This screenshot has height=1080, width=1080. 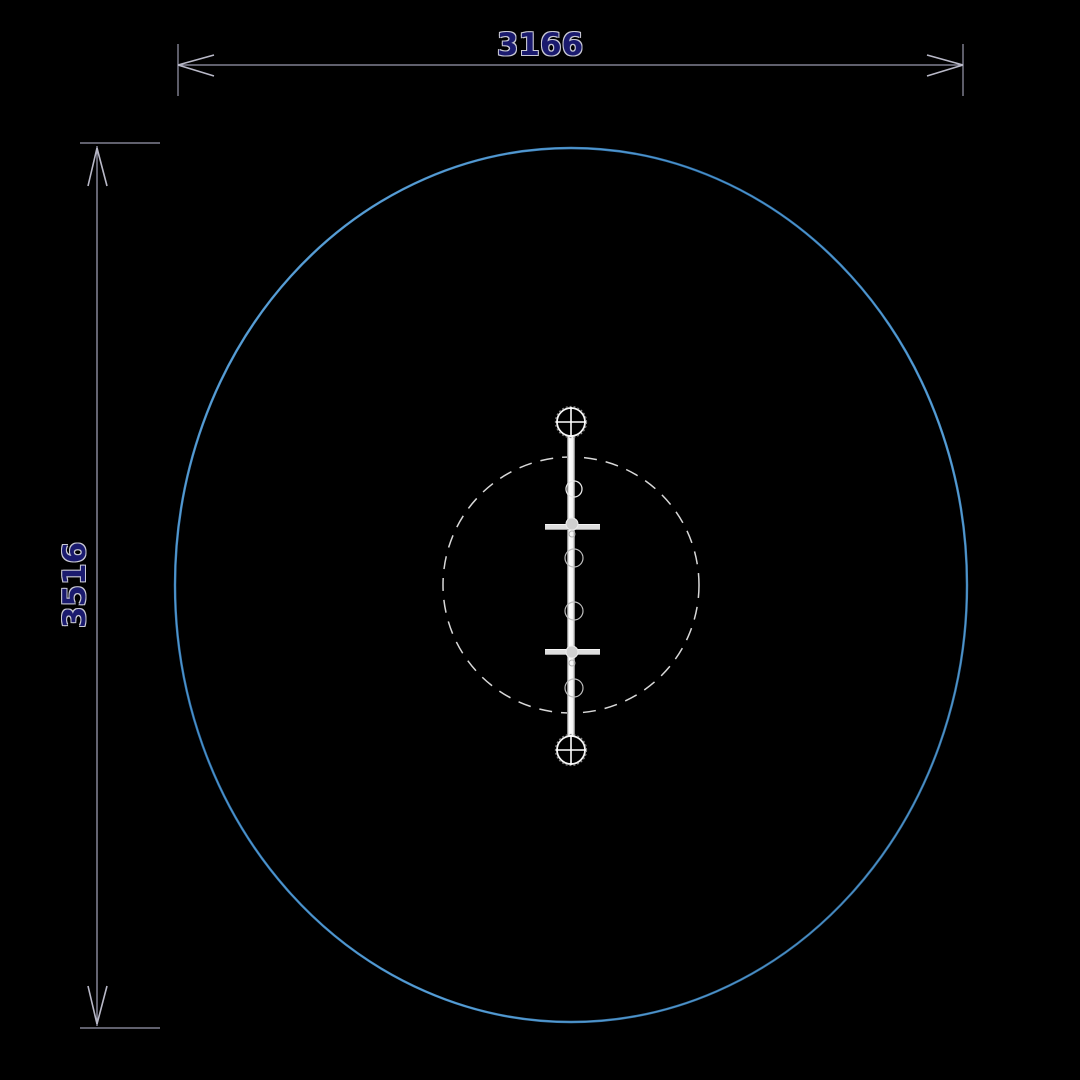 I want to click on dimension-label-width: 3166, so click(x=540, y=45).